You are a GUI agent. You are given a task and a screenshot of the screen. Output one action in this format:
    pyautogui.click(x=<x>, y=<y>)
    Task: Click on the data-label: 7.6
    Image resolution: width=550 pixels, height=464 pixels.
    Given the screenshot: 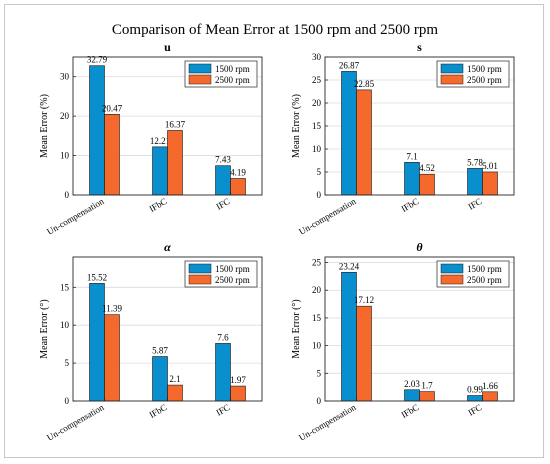 What is the action you would take?
    pyautogui.click(x=223, y=337)
    